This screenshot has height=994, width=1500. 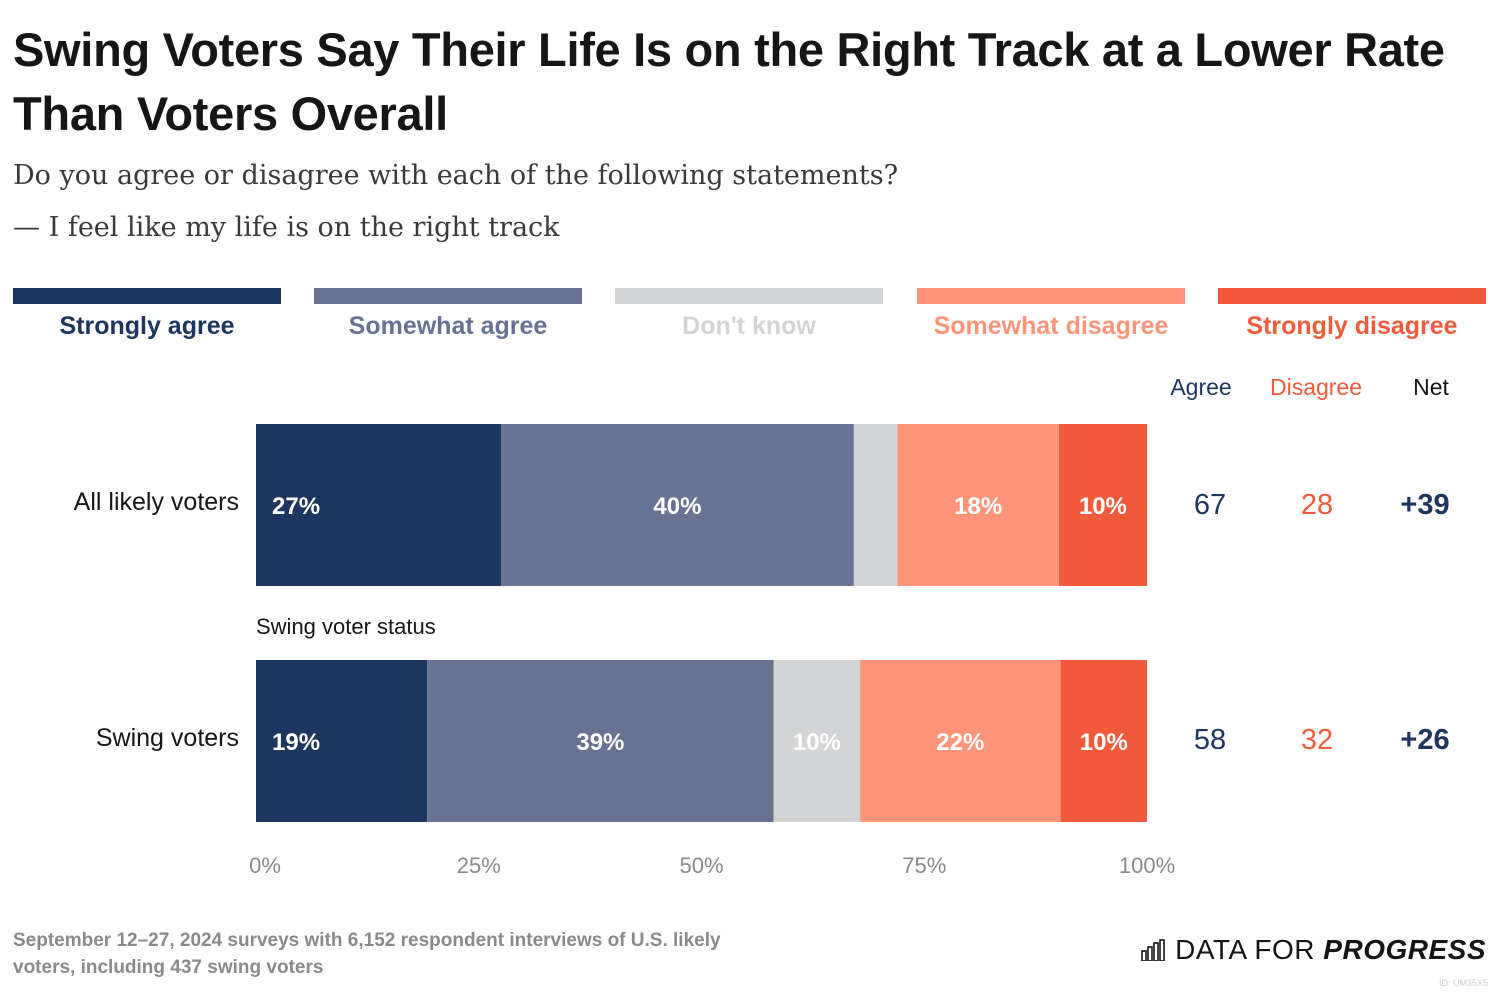 I want to click on brand-text: DATA FOR, so click(x=1245, y=949).